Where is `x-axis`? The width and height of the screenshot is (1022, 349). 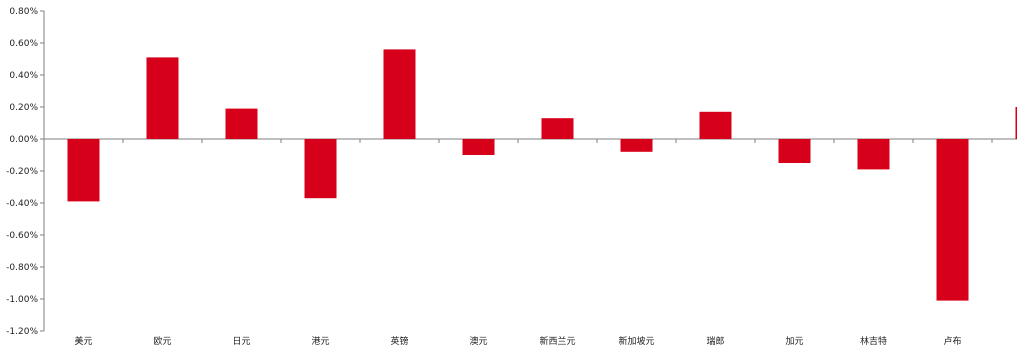
x-axis is located at coordinates (530, 140).